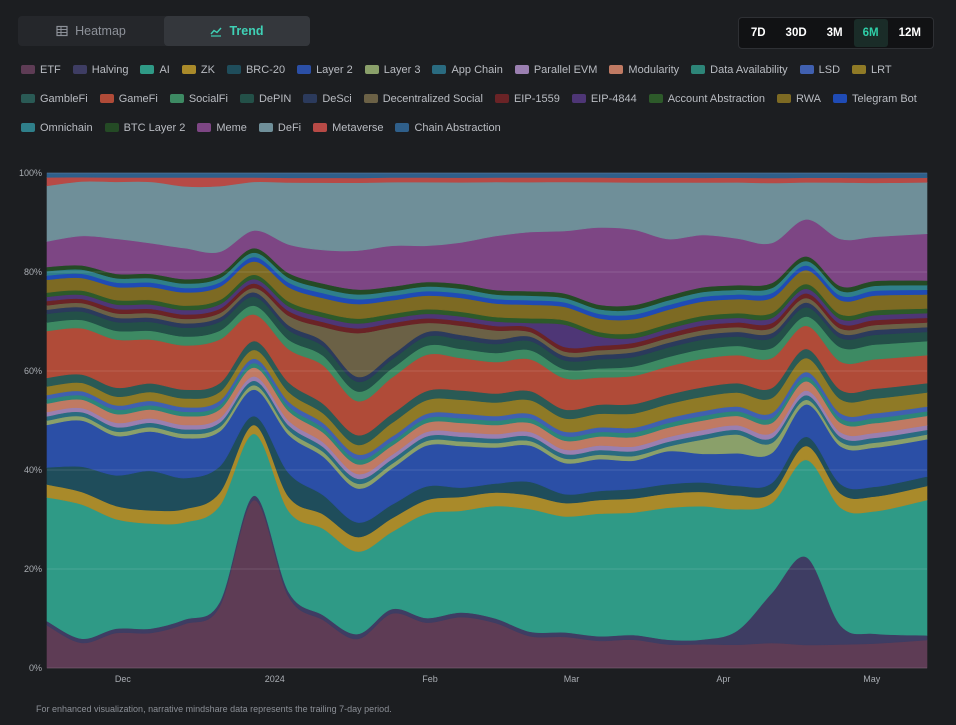  I want to click on legend-item-meme: Meme, so click(222, 127).